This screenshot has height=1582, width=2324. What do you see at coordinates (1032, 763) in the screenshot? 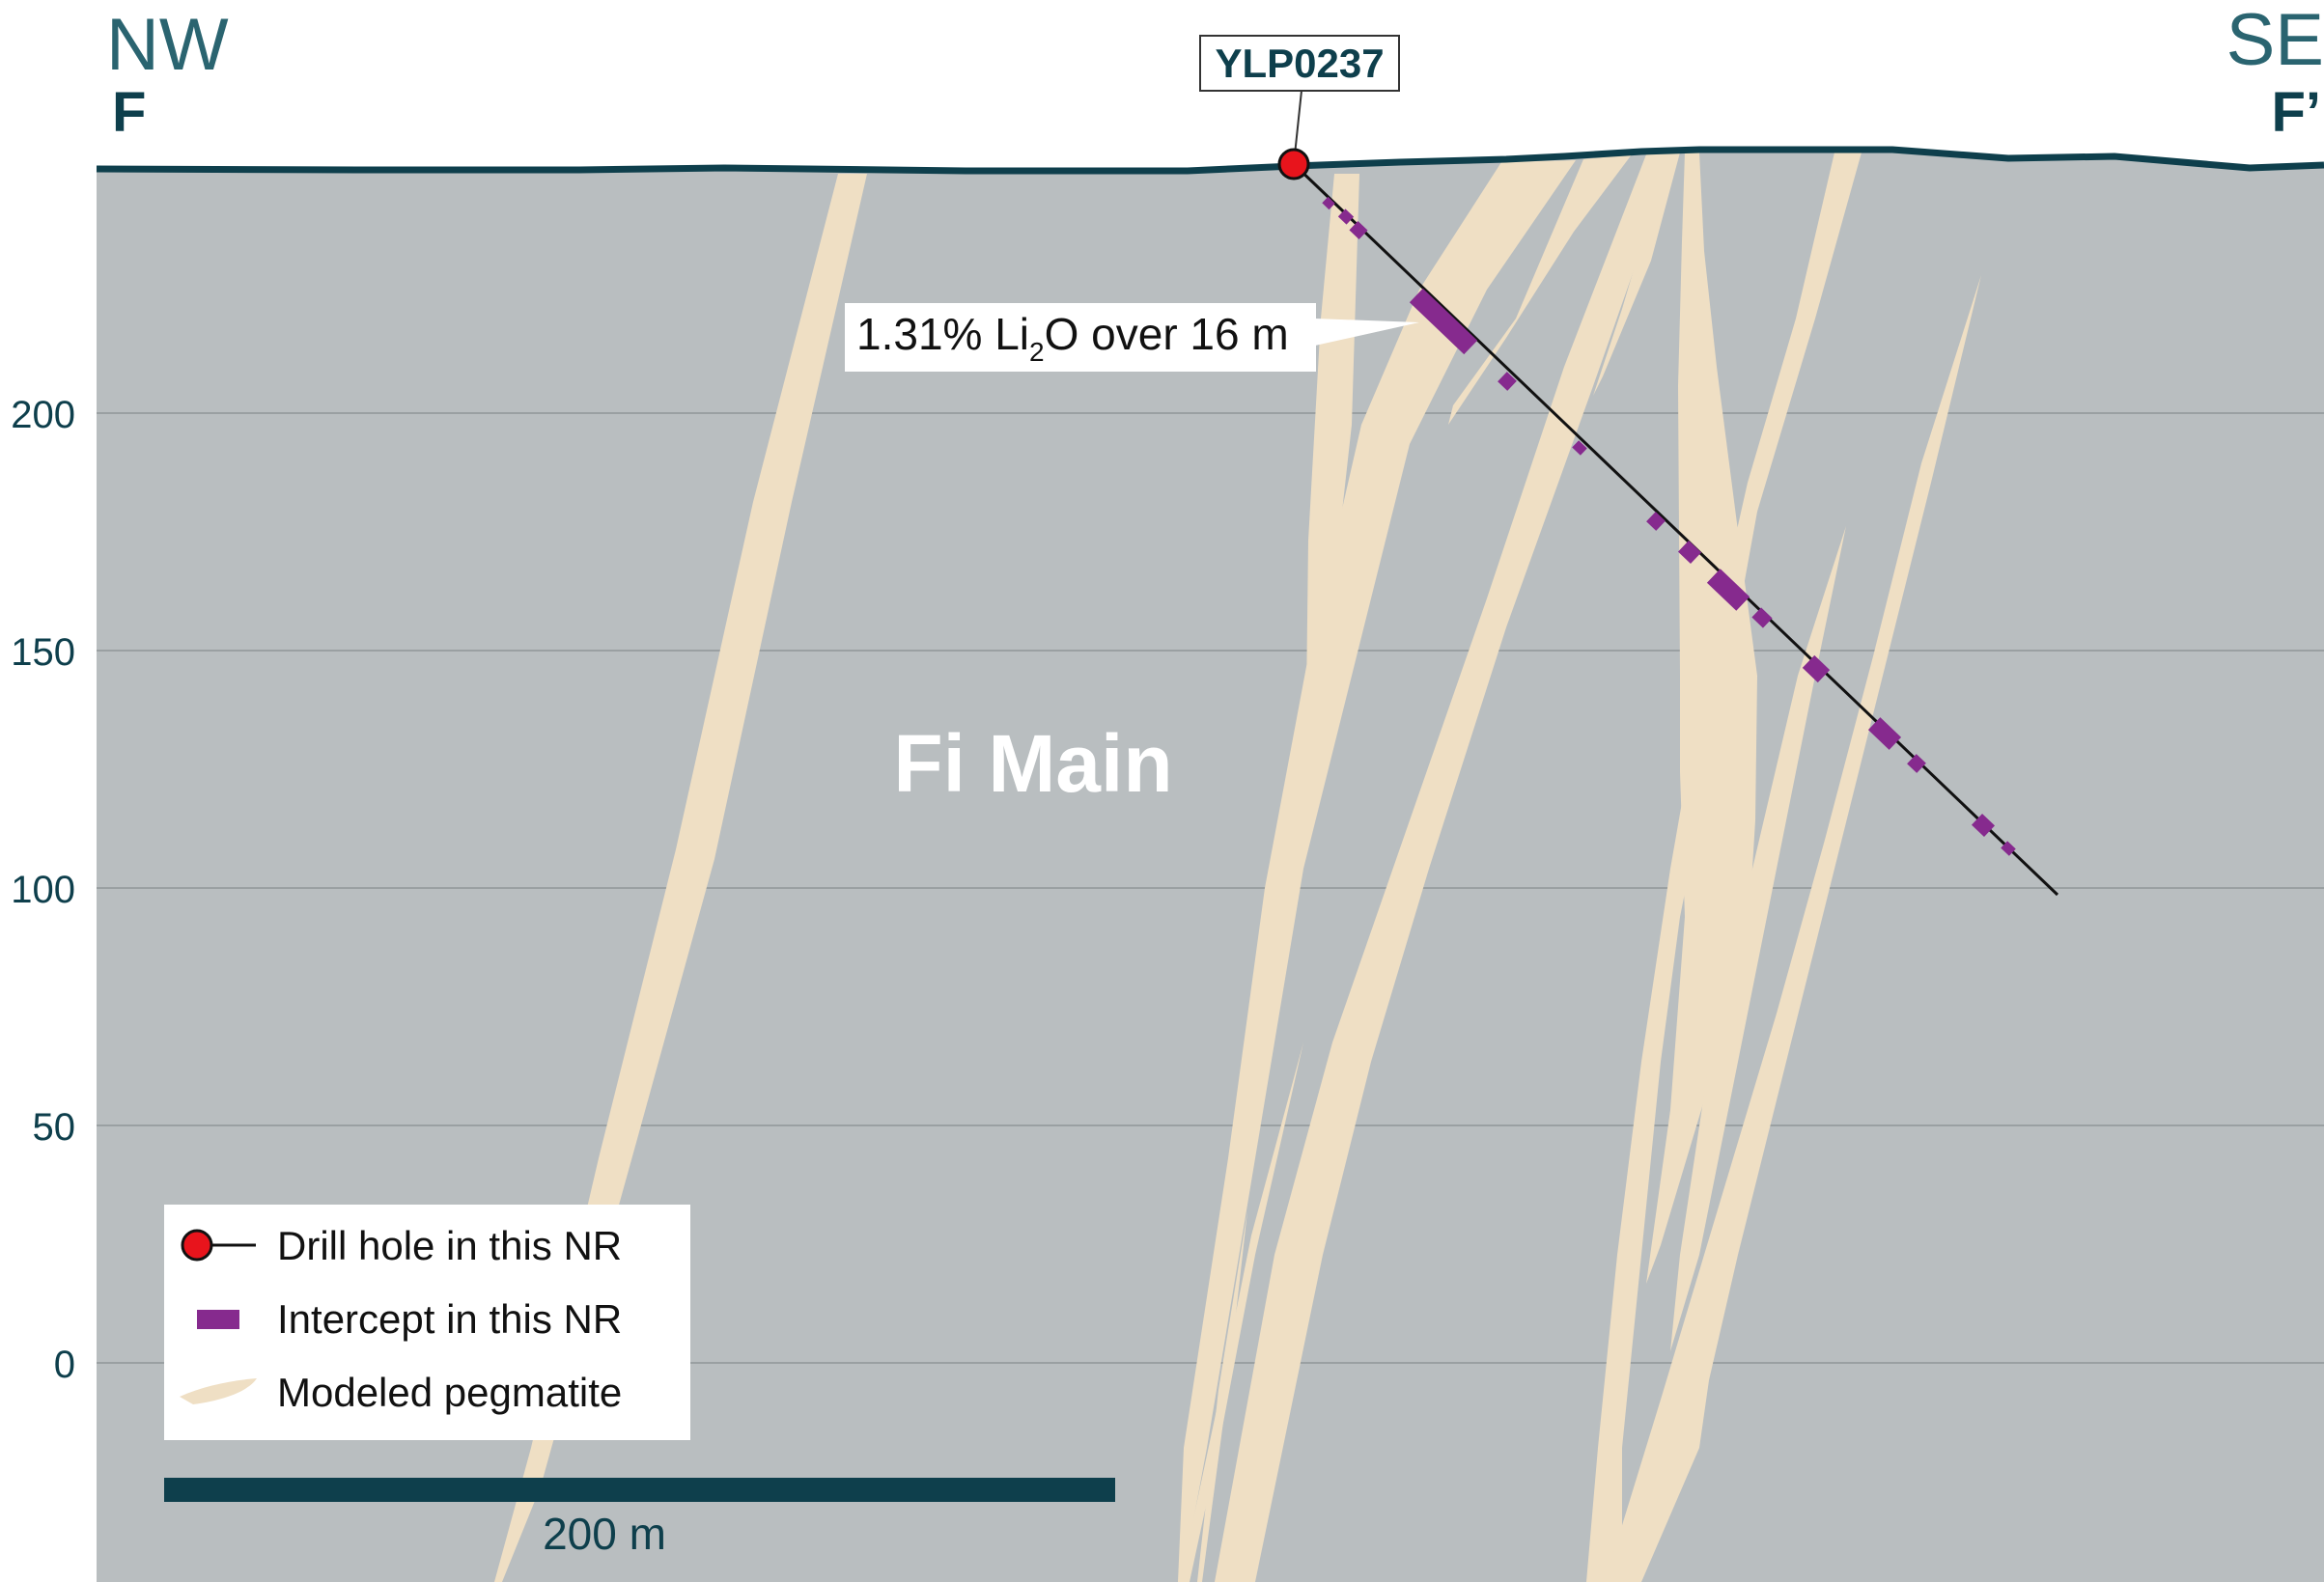
I see `unit-label: Fi Main` at bounding box center [1032, 763].